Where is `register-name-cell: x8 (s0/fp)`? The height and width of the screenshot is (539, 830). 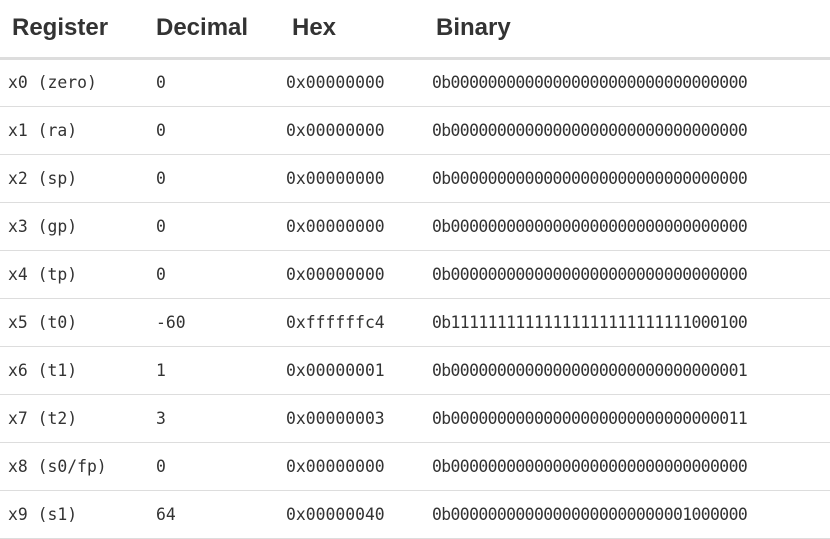 register-name-cell: x8 (s0/fp) is located at coordinates (71, 466).